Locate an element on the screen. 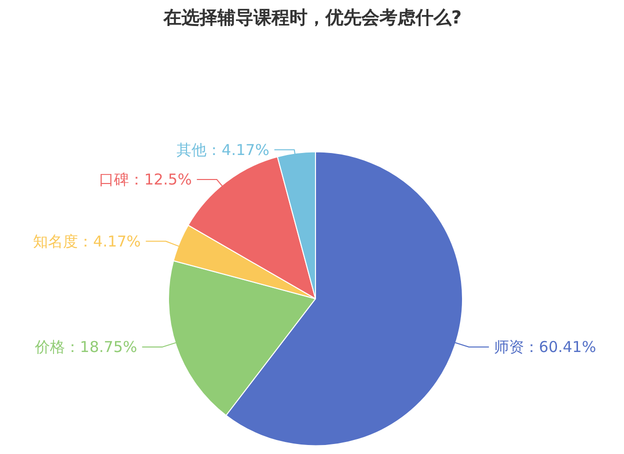 The width and height of the screenshot is (624, 454). slice-label: 师资：60.41% is located at coordinates (545, 347).